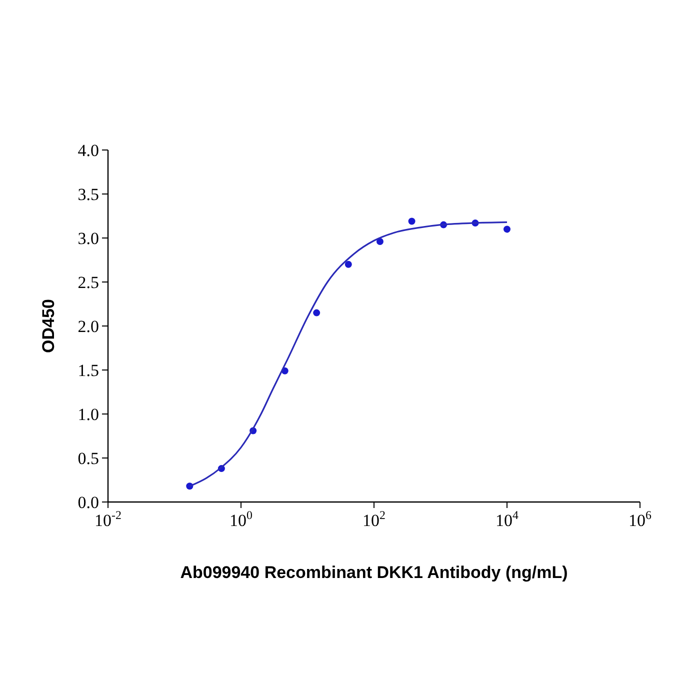 Image resolution: width=700 pixels, height=700 pixels. Describe the element at coordinates (241, 519) in the screenshot. I see `x-tick-label: 10$^{0}$` at that location.